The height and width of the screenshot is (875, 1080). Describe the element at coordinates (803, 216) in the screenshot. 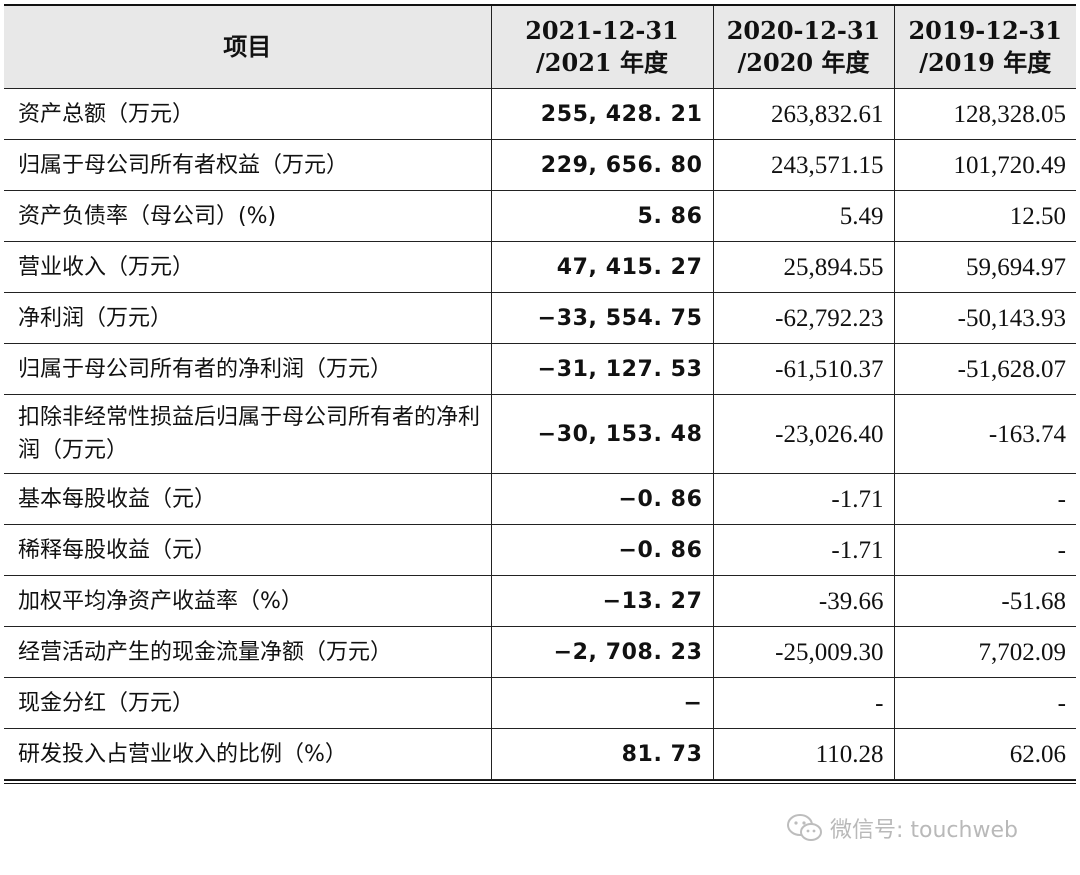

I see `value-2020: 5.49` at that location.